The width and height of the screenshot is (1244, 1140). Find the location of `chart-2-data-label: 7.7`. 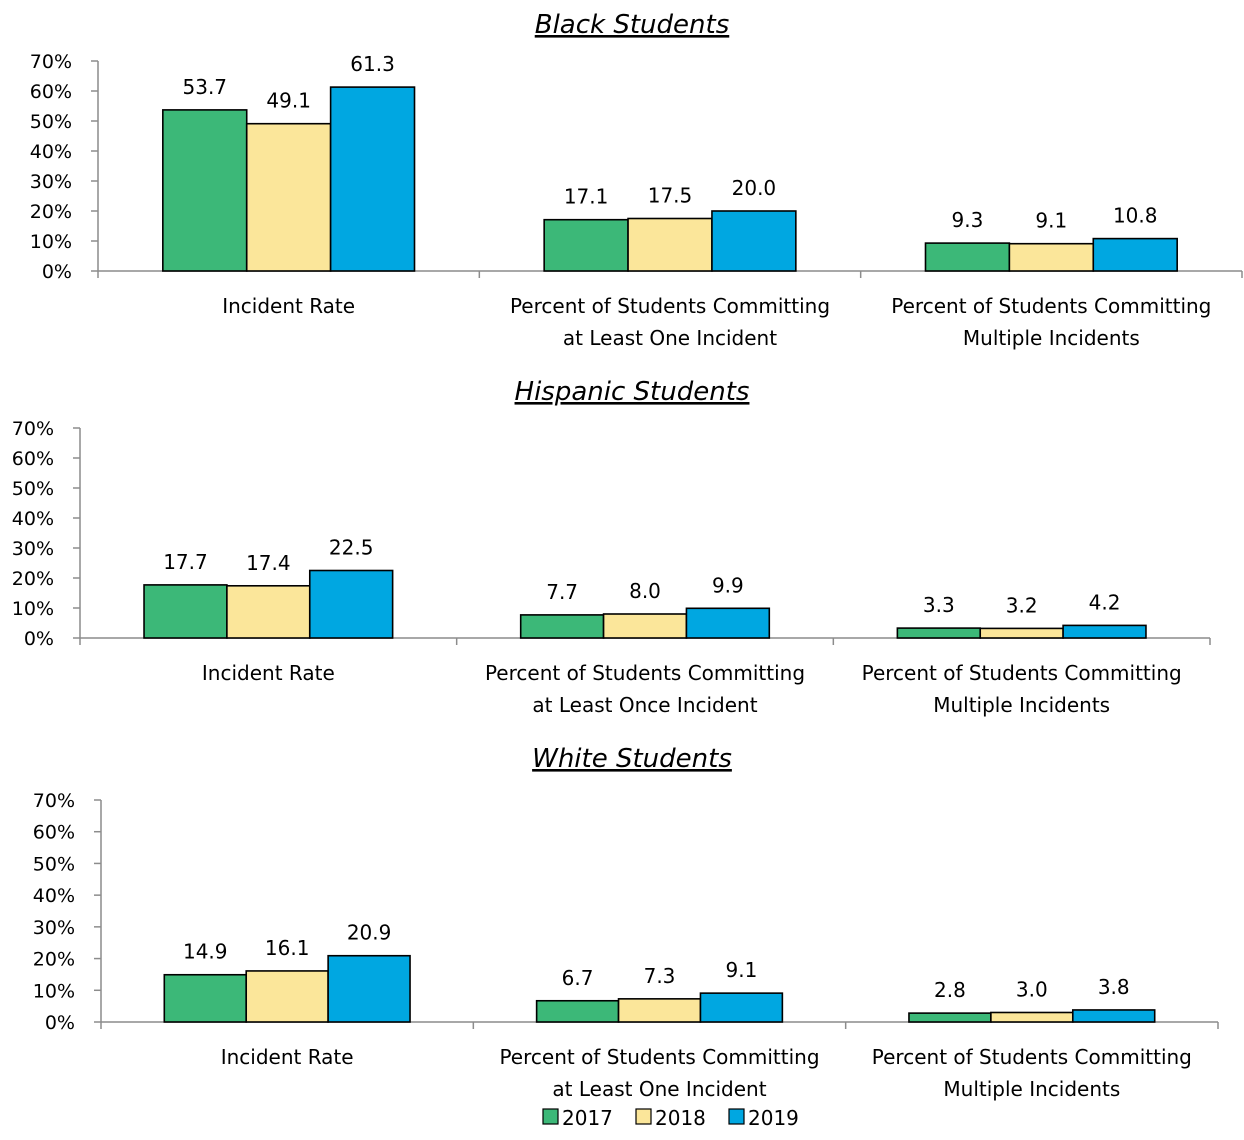

chart-2-data-label: 7.7 is located at coordinates (562, 592).